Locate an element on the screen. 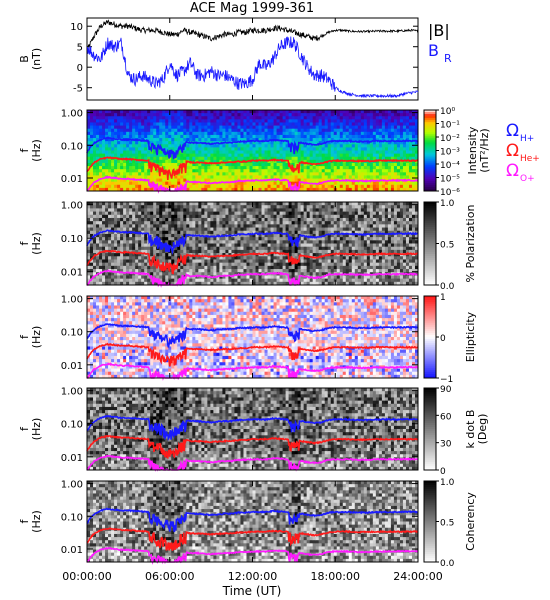 The width and height of the screenshot is (550, 600). intensity-colorbar-tick-label: 10⁻³ is located at coordinates (450, 153).